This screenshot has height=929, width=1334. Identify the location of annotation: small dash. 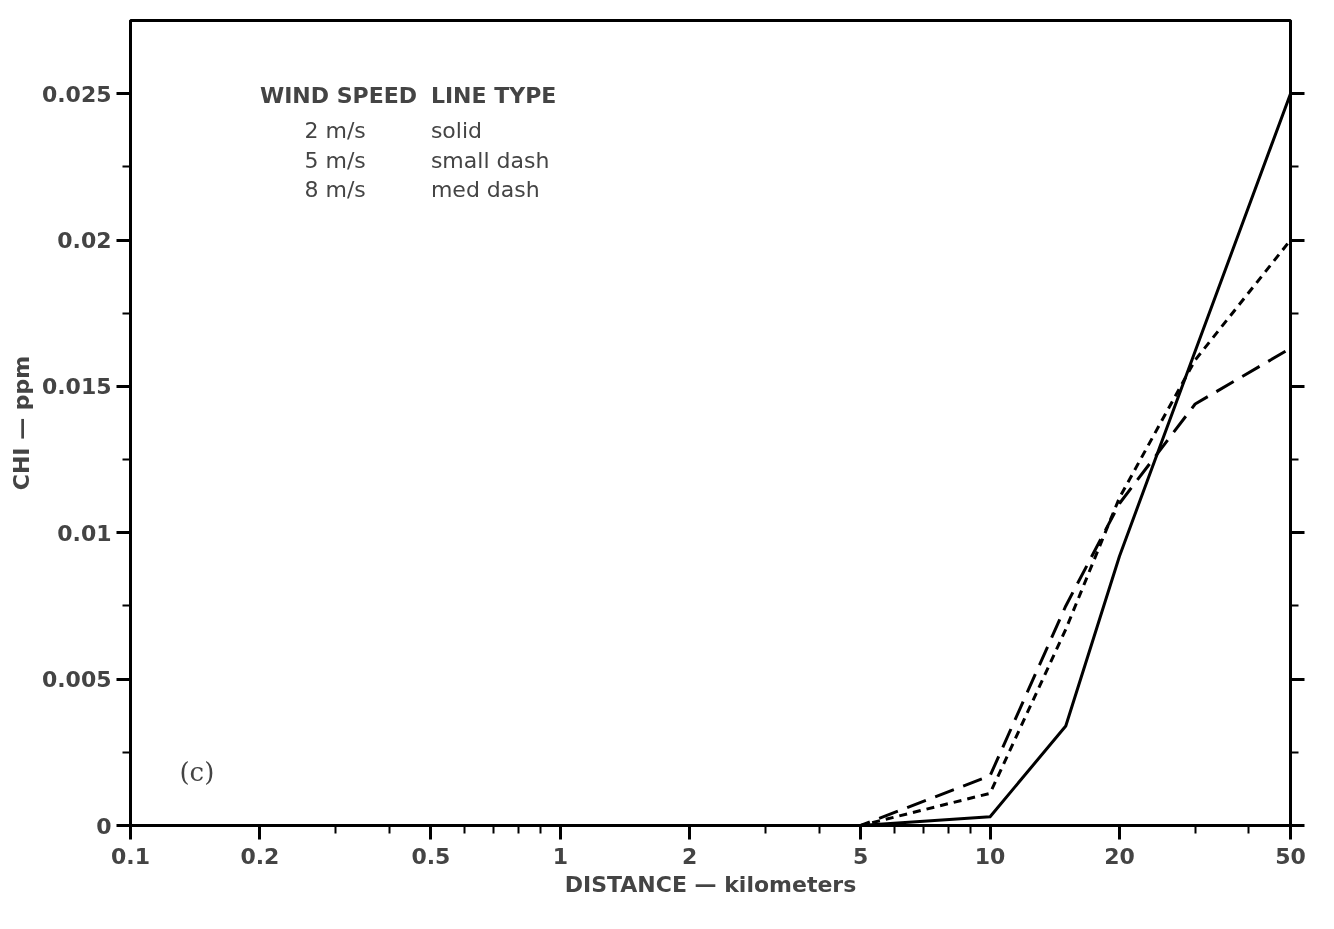
(490, 160).